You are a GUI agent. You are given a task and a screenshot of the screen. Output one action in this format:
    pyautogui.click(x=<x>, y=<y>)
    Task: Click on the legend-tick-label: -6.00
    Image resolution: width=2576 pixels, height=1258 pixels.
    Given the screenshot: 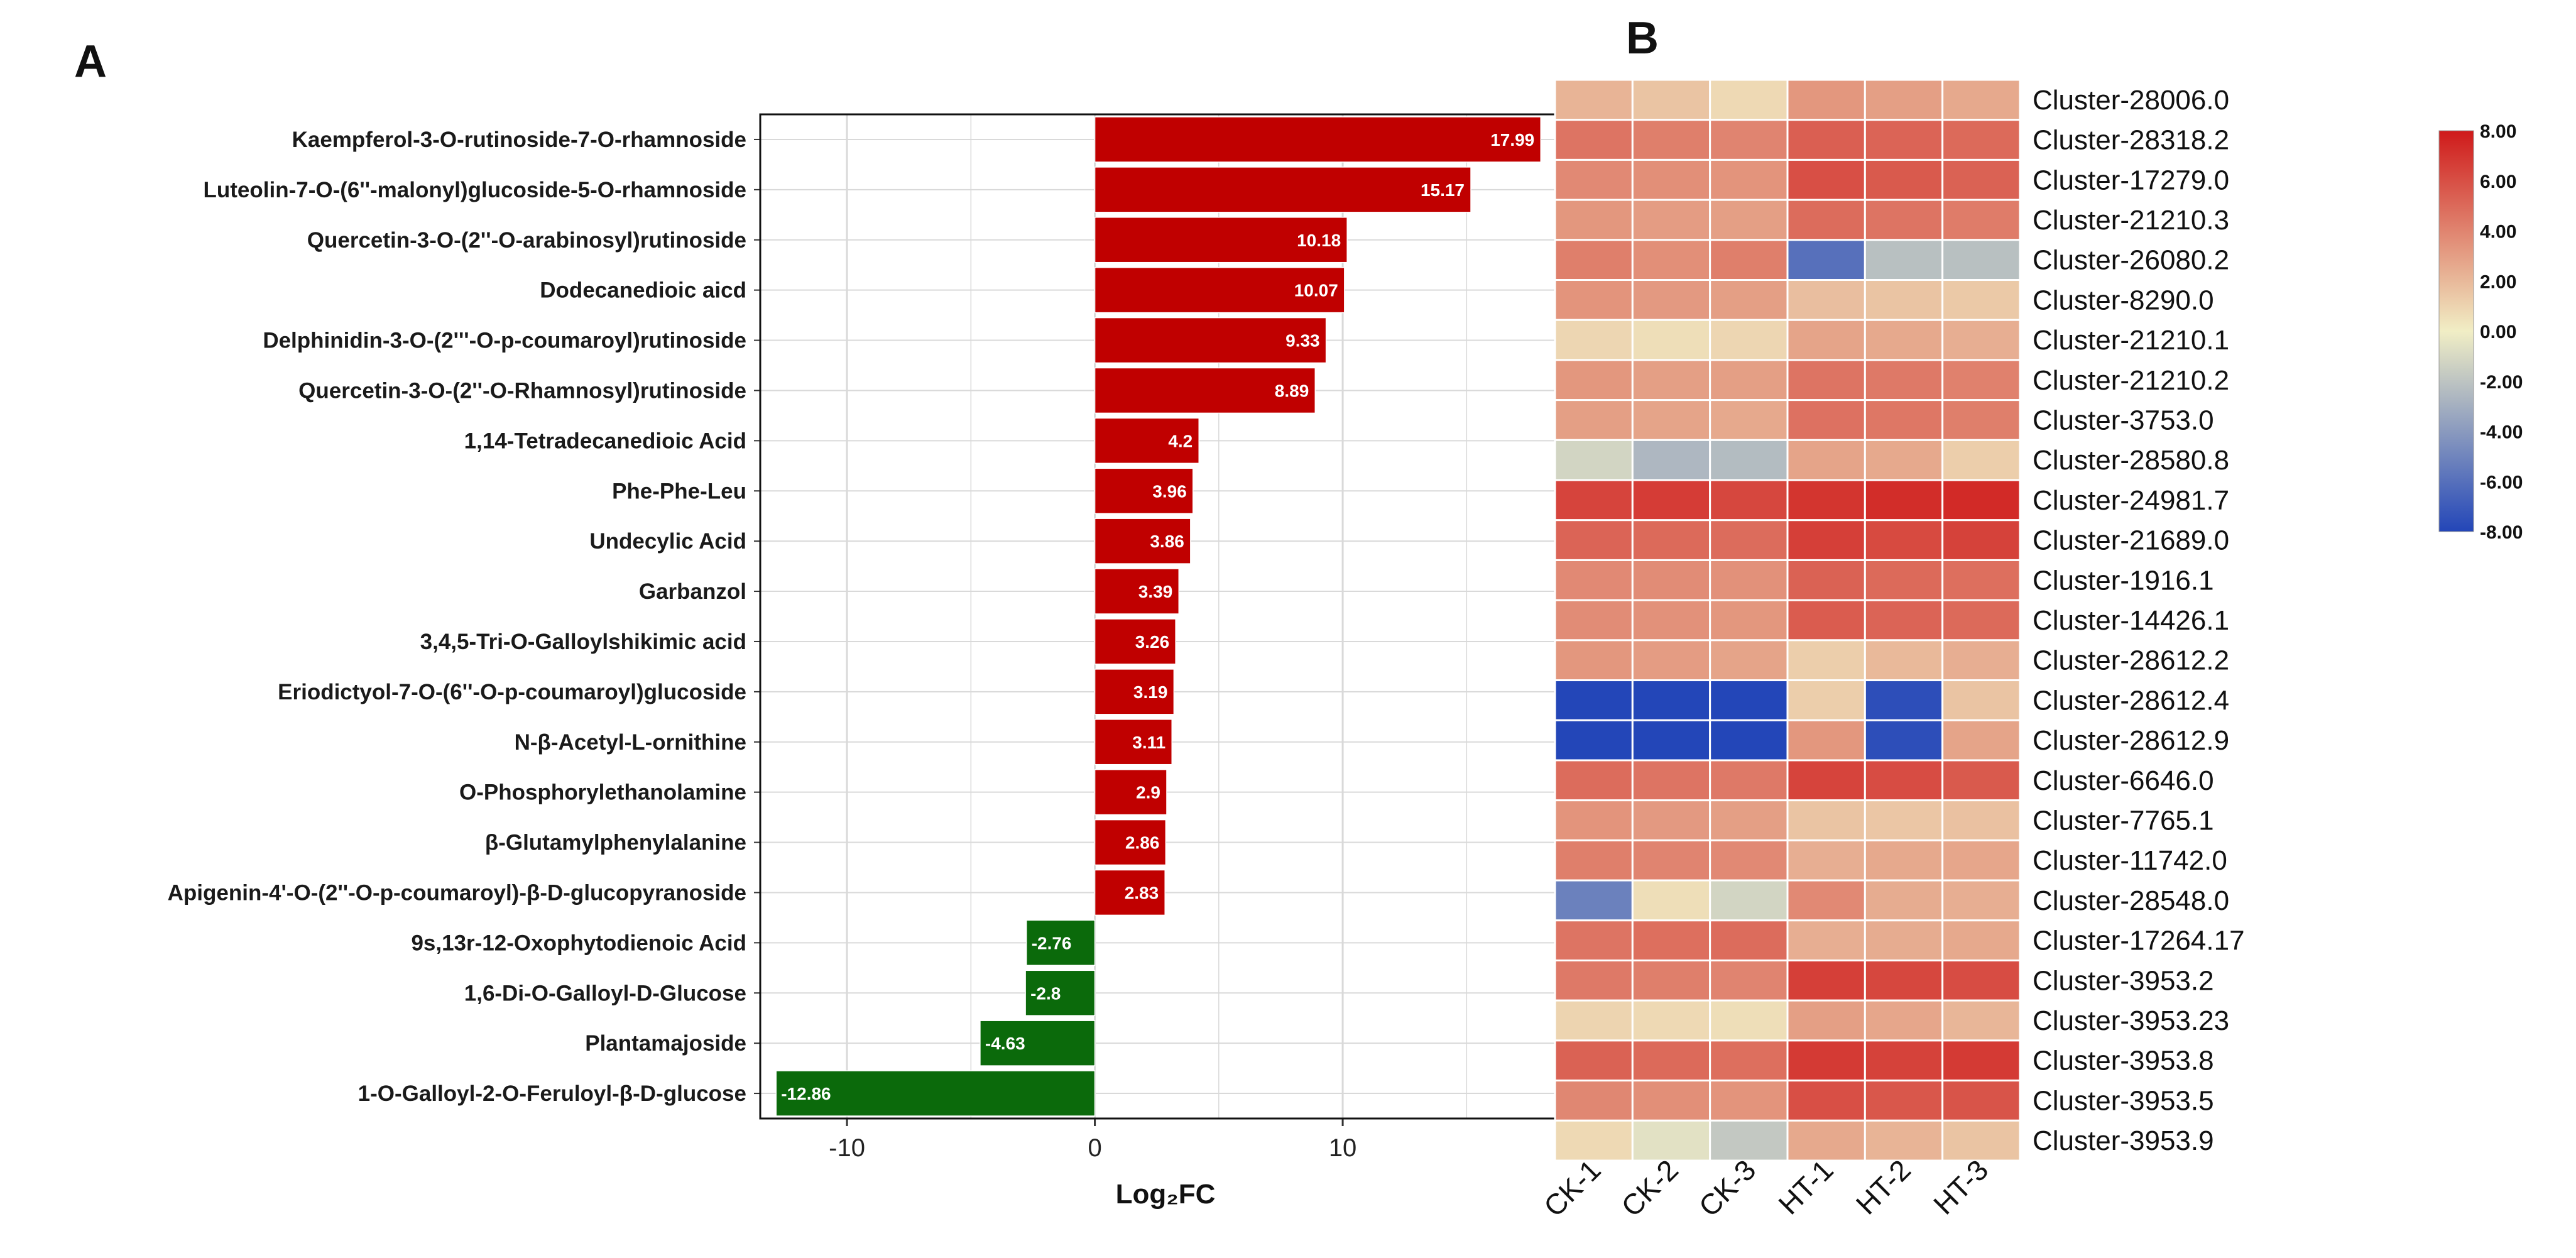 What is the action you would take?
    pyautogui.click(x=2501, y=482)
    